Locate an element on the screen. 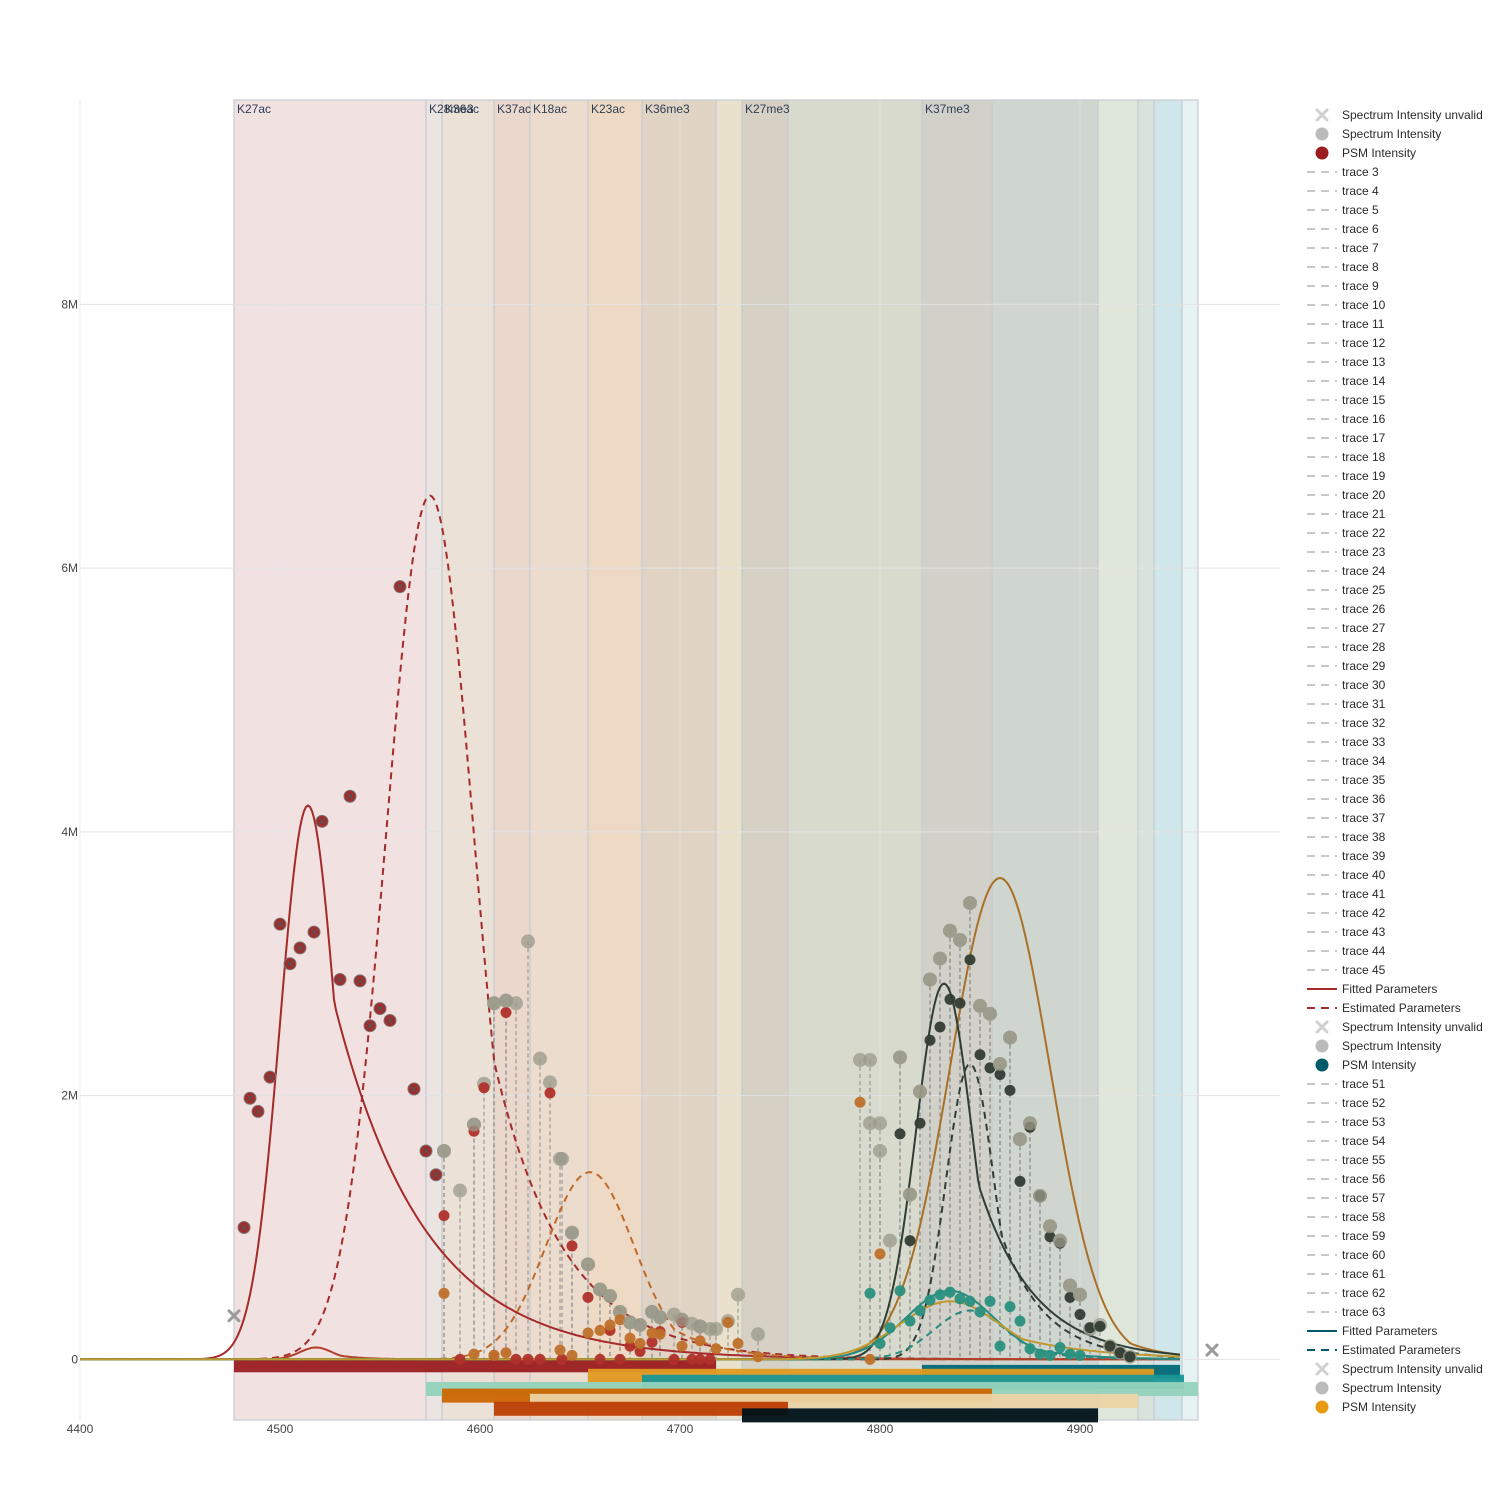 The width and height of the screenshot is (1500, 1500). legend-item: trace 6 is located at coordinates (1343, 229).